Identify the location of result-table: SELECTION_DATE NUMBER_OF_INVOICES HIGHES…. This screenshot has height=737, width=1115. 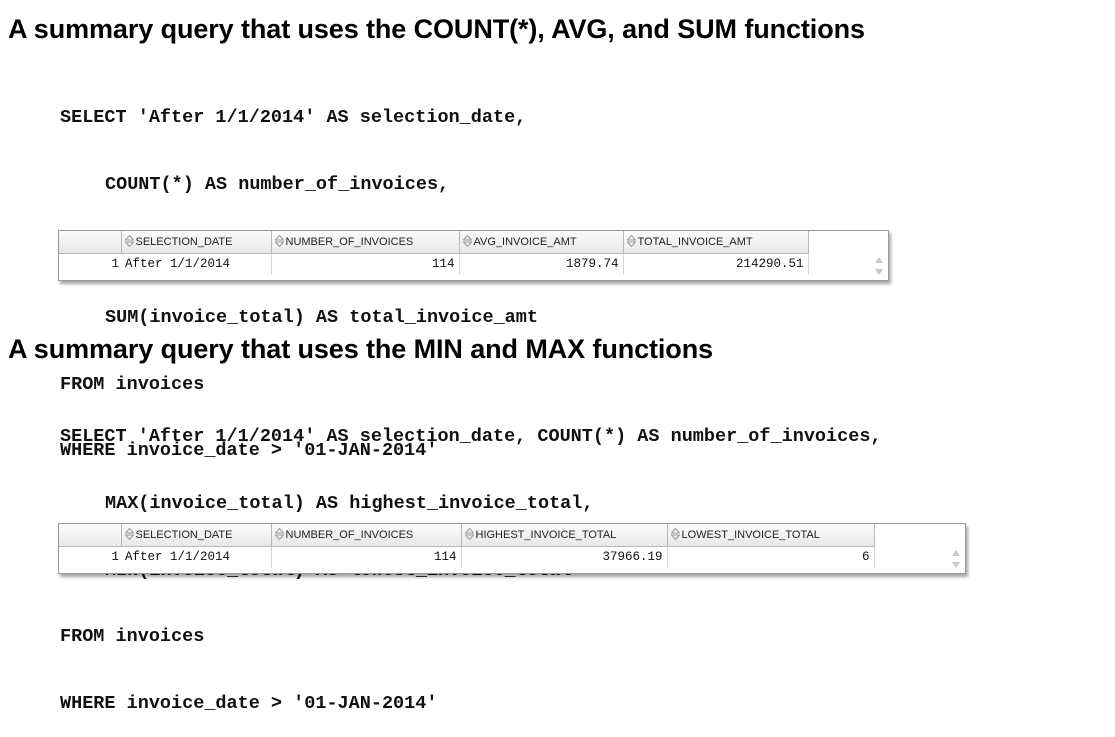
(467, 546).